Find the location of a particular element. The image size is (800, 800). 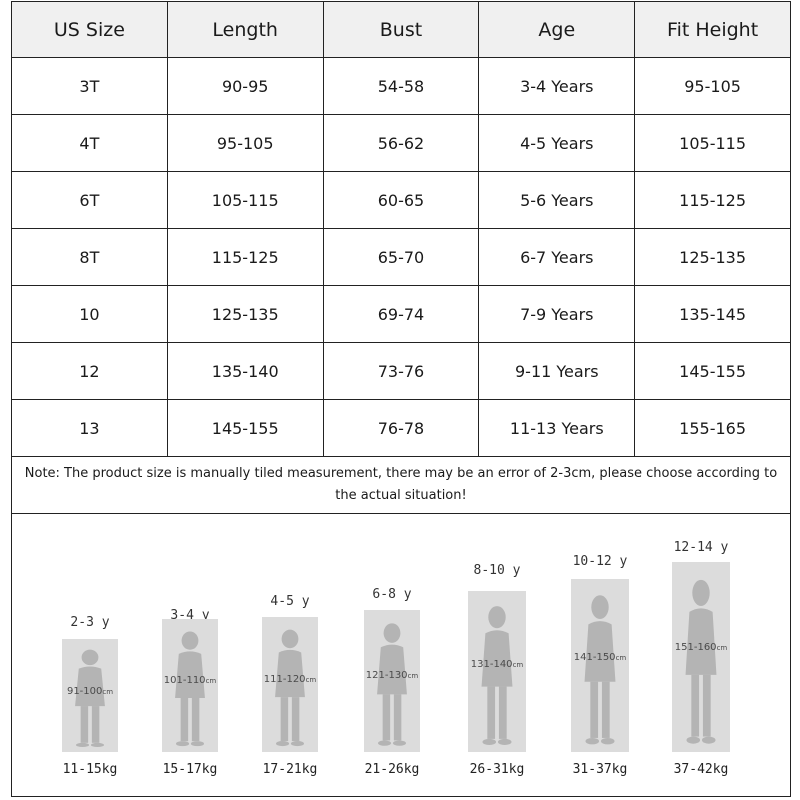

cell-age: 5-6 Years is located at coordinates (557, 200).